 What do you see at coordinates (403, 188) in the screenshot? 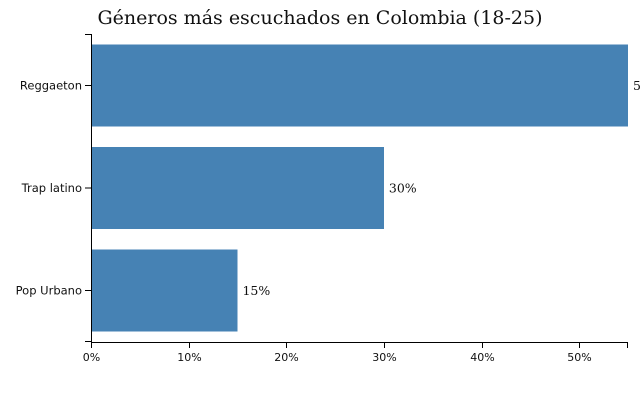
I see `value-label: 30%` at bounding box center [403, 188].